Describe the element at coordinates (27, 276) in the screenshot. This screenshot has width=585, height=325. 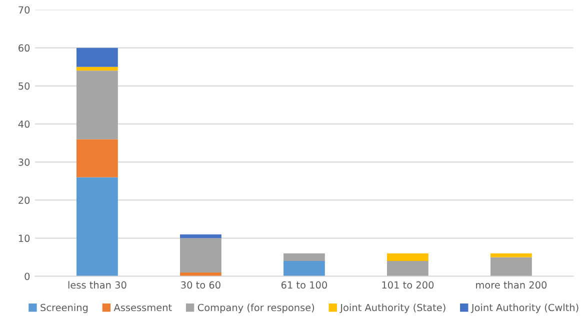
I see `y-tick-label: 0` at that location.